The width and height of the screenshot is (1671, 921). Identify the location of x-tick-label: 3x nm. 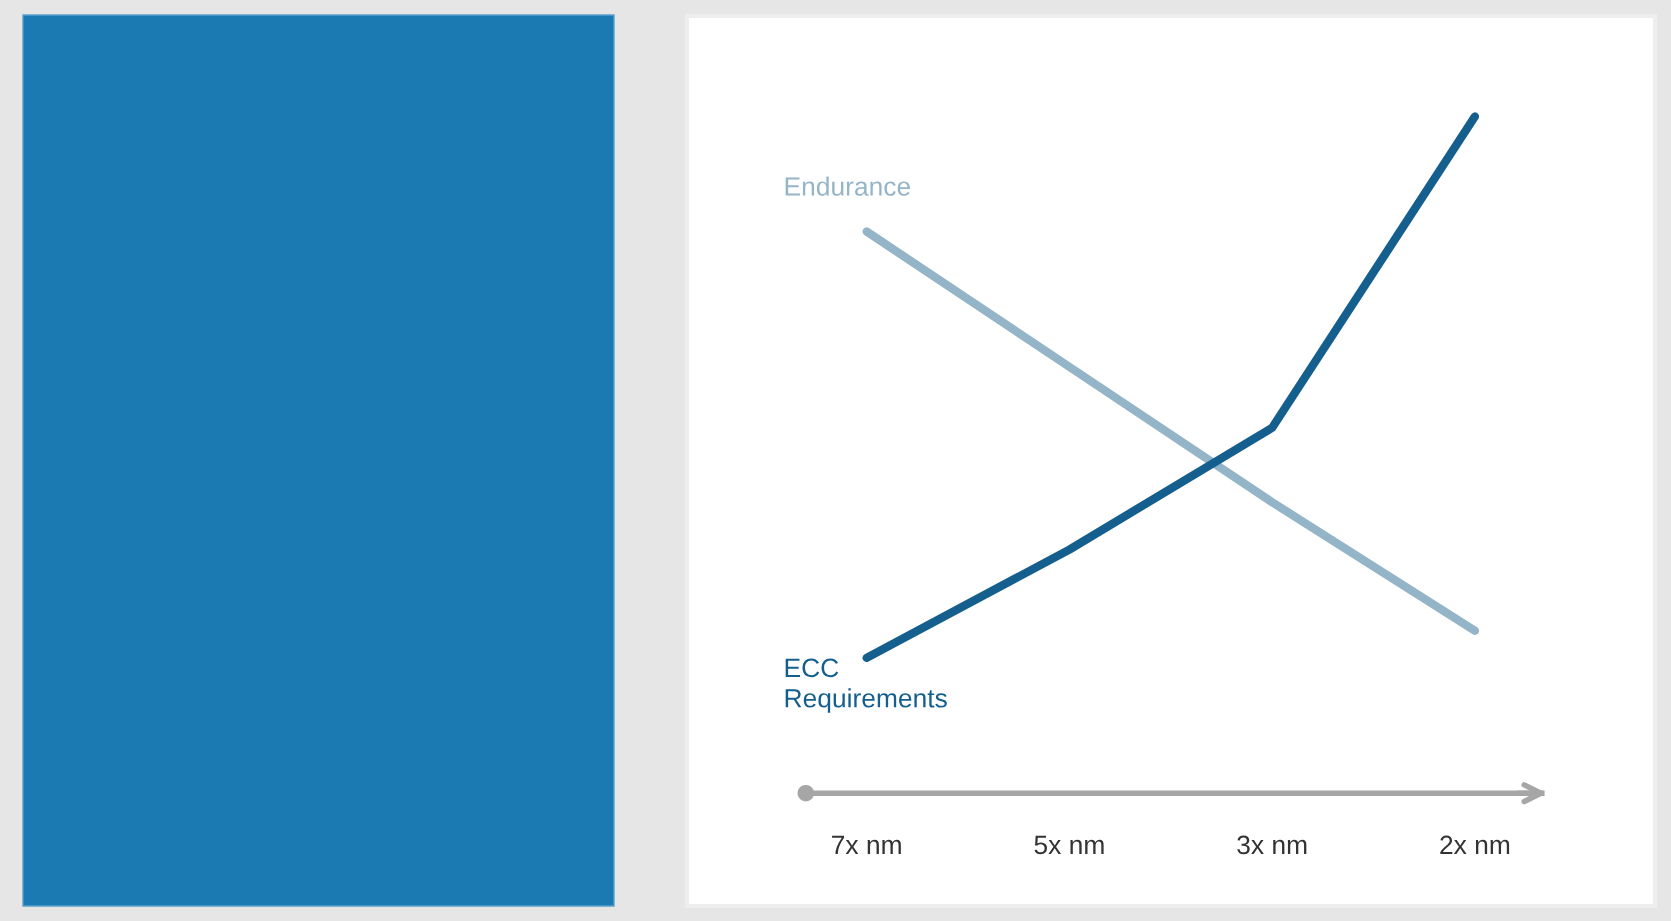
(1272, 845).